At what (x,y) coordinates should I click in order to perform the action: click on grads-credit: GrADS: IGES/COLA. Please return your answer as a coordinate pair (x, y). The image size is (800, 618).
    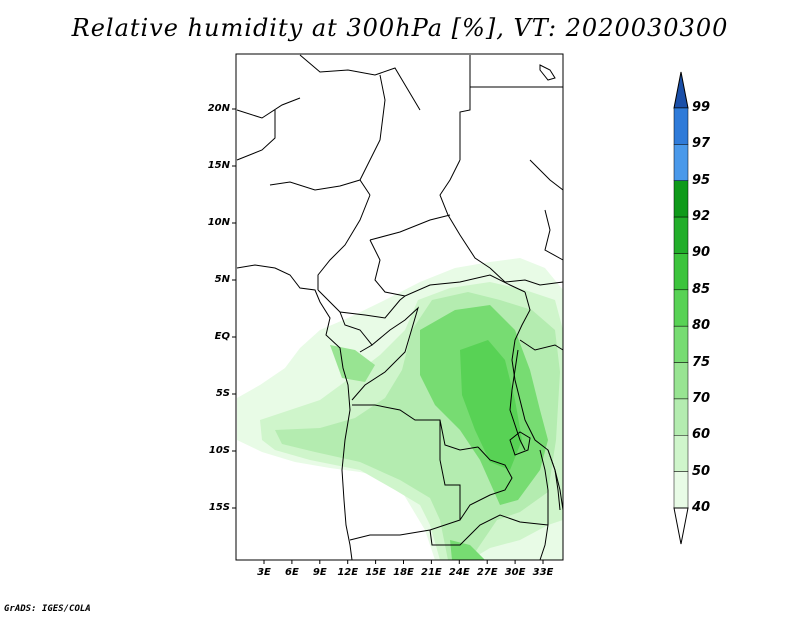
    Looking at the image, I should click on (47, 609).